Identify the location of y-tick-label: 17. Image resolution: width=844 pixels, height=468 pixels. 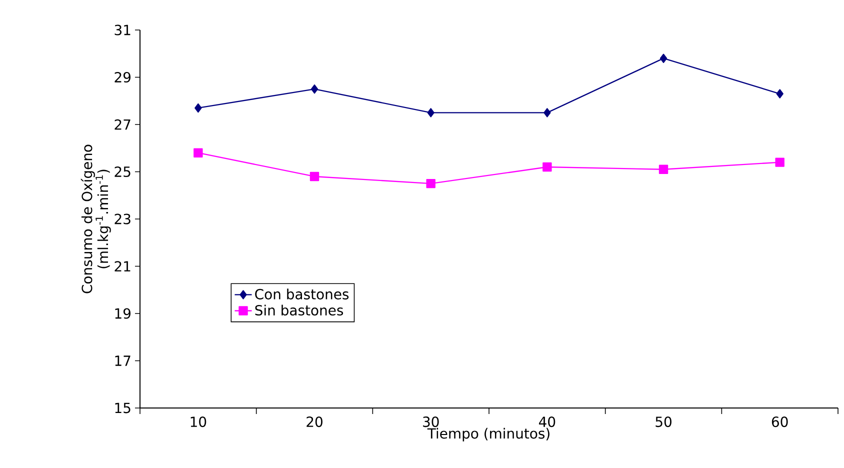
(122, 361).